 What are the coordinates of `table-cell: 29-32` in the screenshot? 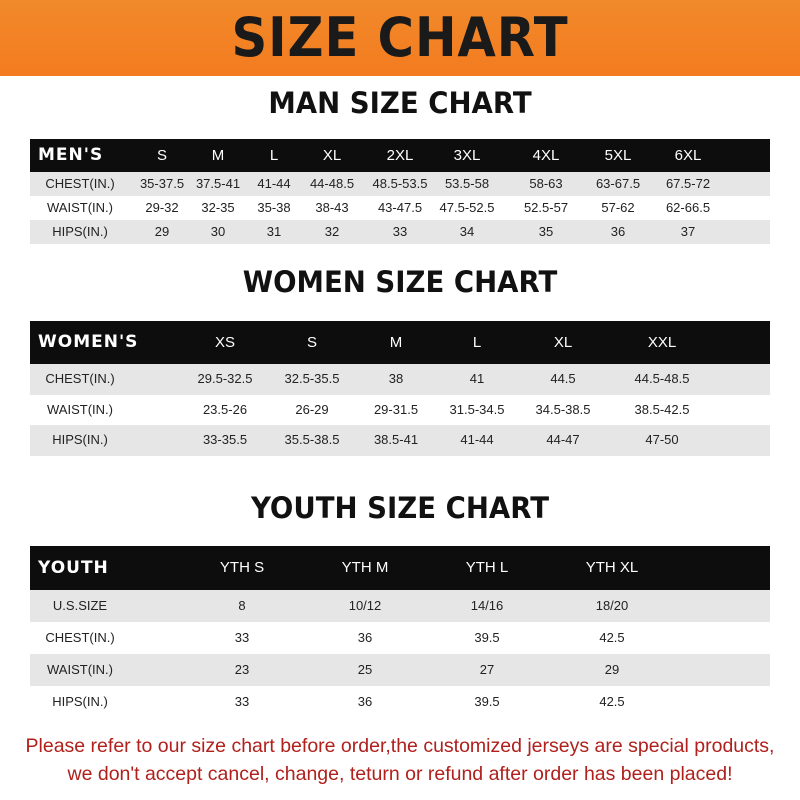 It's located at (162, 207).